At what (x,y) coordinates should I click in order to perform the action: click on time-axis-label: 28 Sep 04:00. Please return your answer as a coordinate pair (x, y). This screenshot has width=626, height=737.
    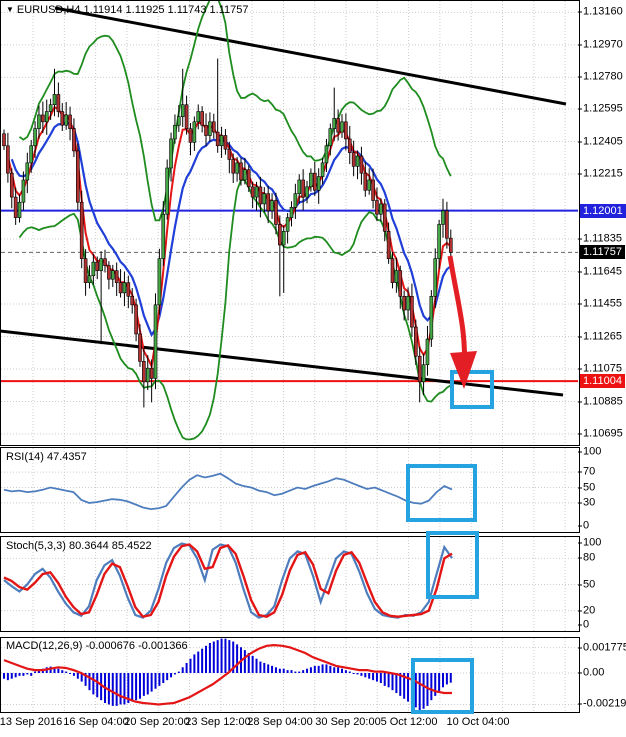
    Looking at the image, I should click on (280, 722).